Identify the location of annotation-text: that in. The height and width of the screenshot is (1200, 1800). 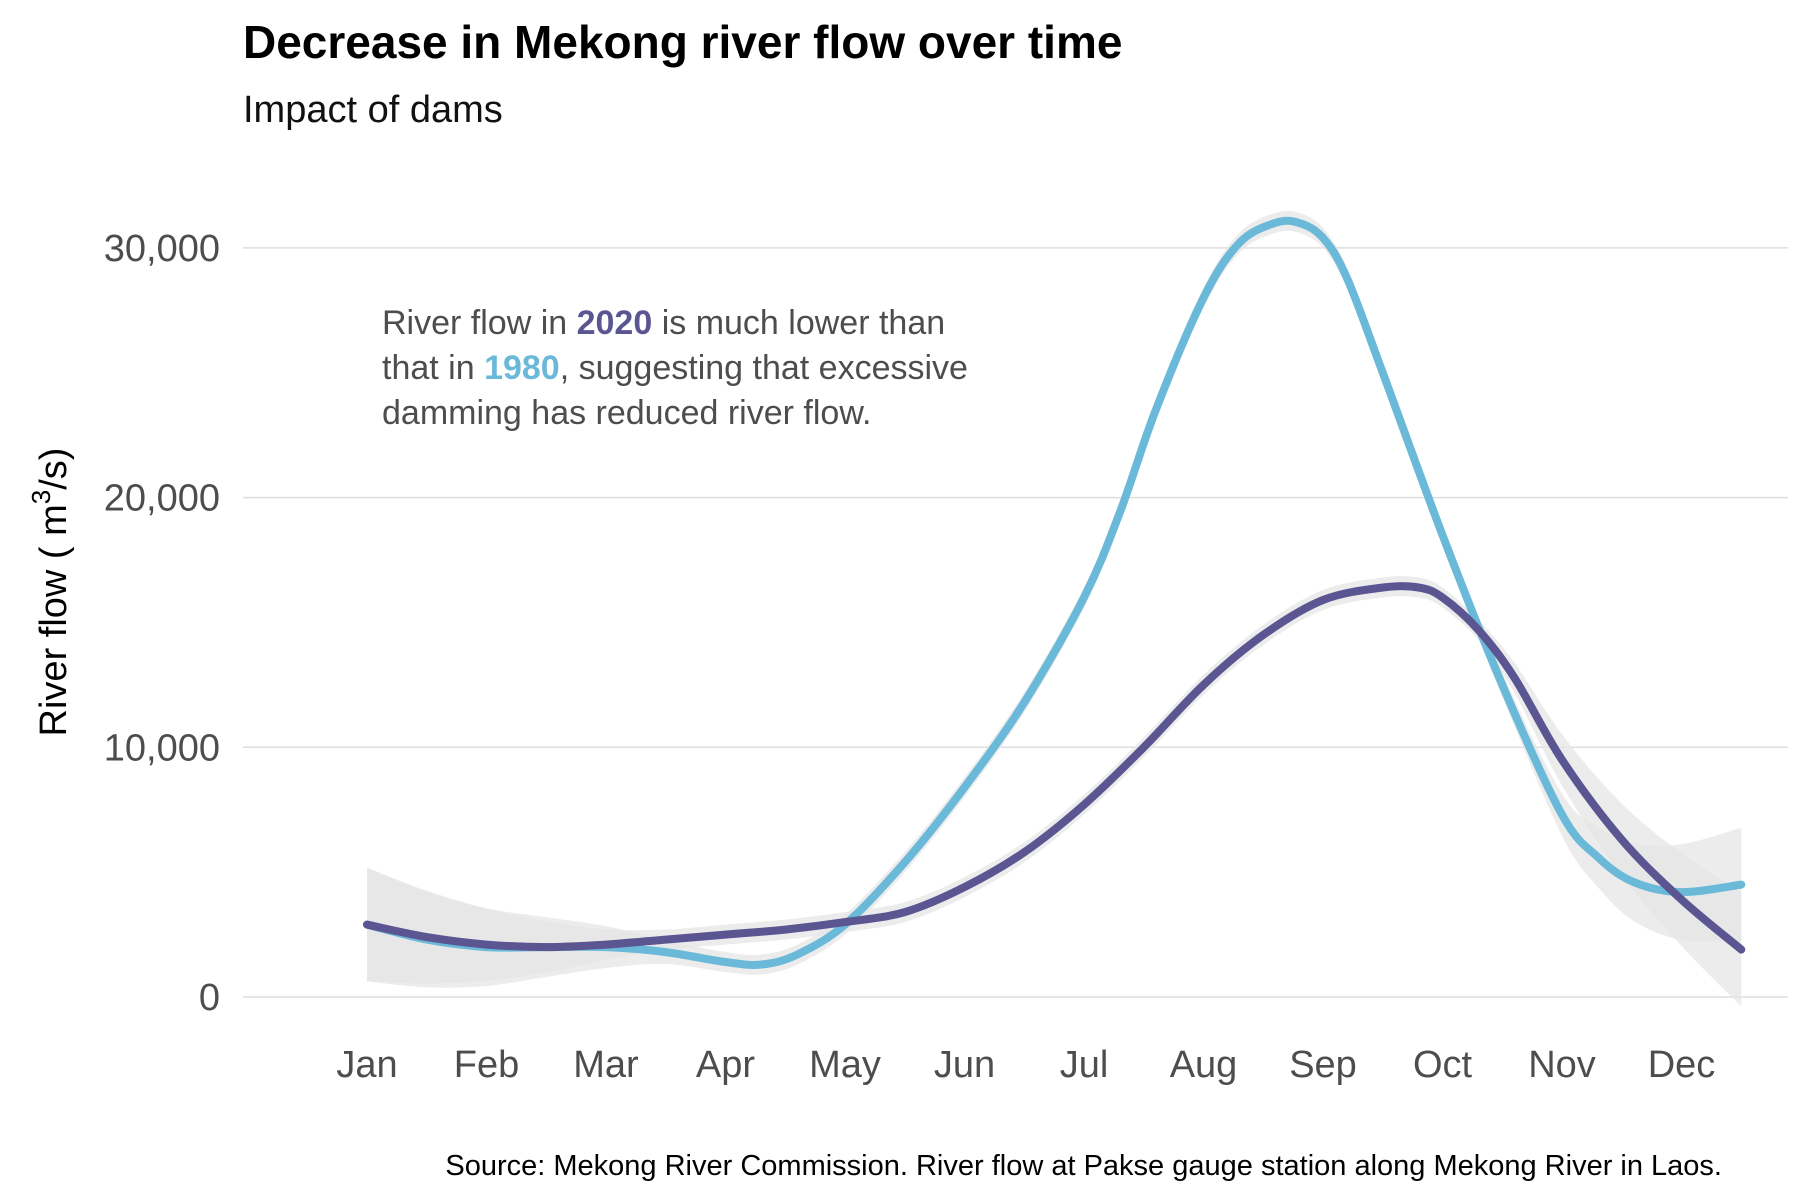
(433, 368).